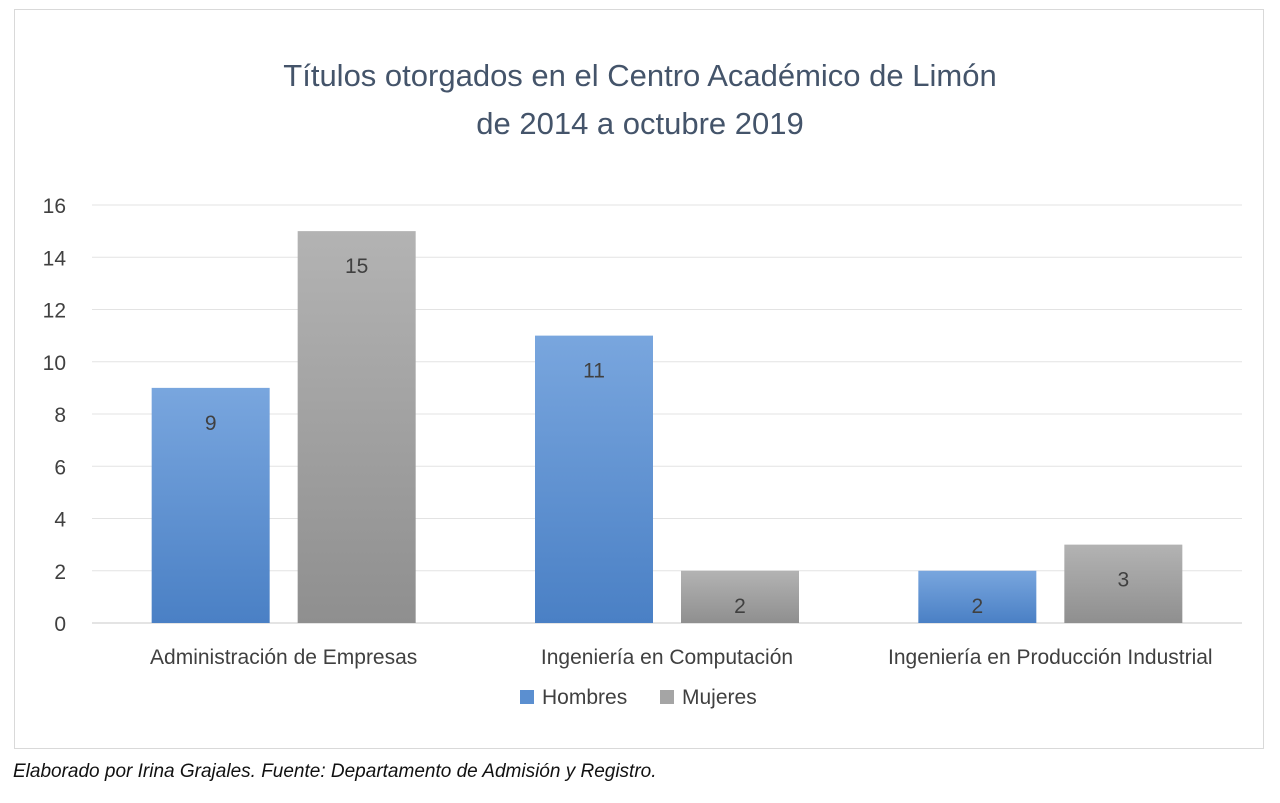 This screenshot has height=803, width=1280. Describe the element at coordinates (54, 206) in the screenshot. I see `y-tick-label: 16` at that location.